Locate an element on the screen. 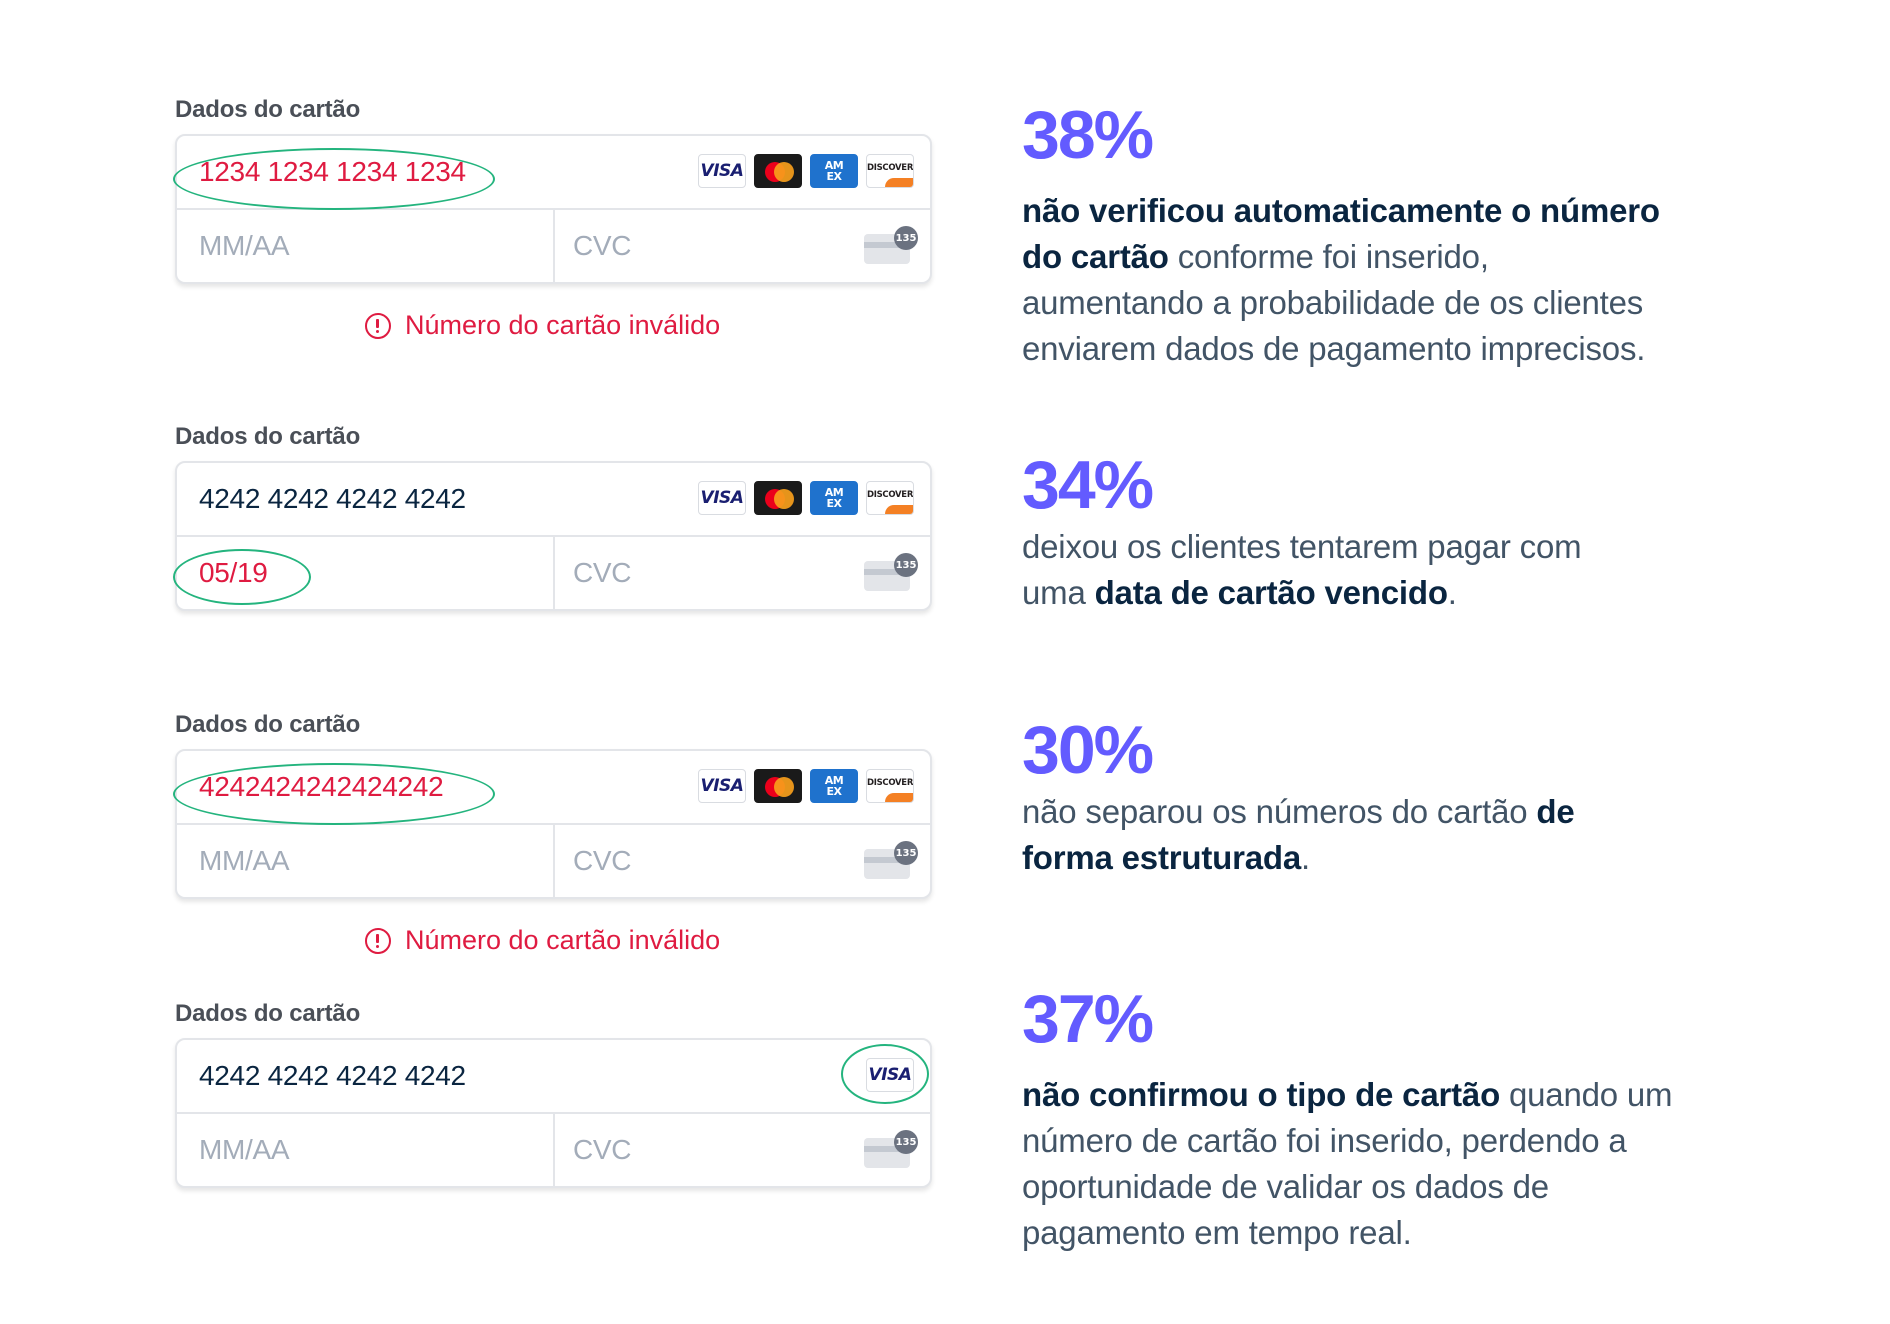  stat-description-line: pagamento em tempo real. is located at coordinates (1347, 1233).